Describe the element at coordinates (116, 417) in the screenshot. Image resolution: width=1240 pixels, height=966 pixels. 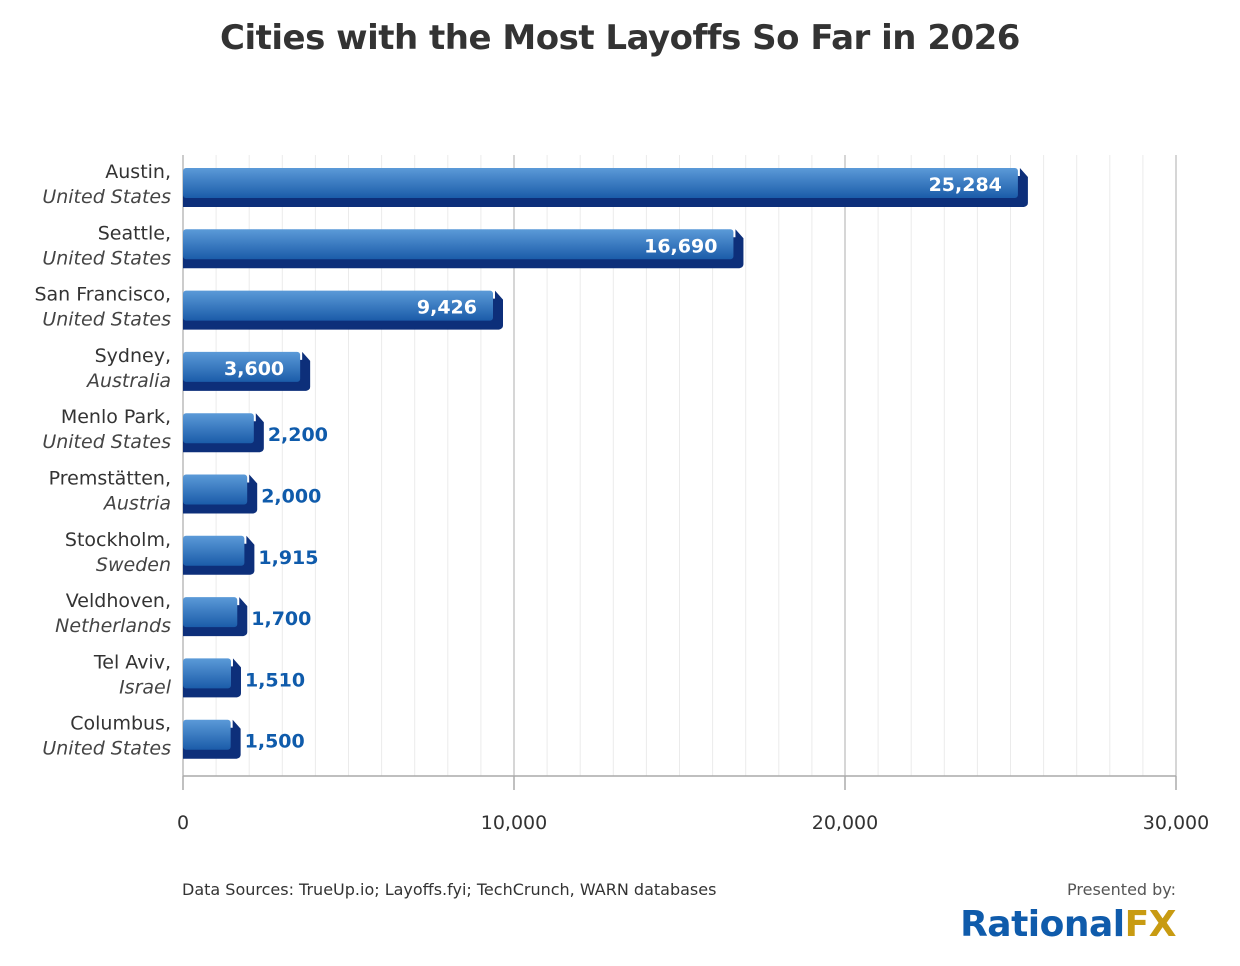
I see `city-label: Menlo Park,` at that location.